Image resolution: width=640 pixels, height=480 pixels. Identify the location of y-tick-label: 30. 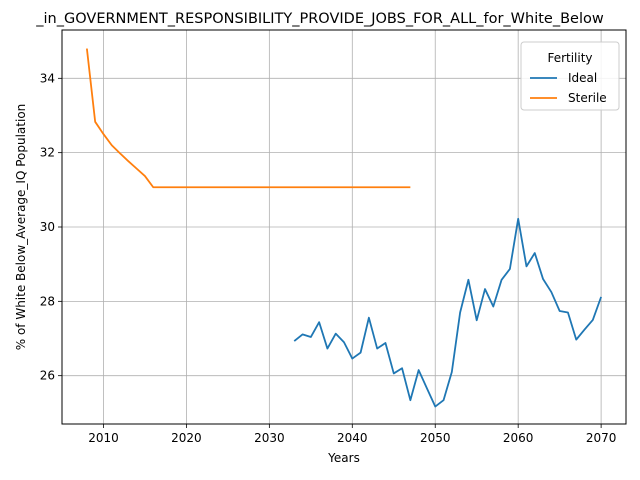
(47, 227).